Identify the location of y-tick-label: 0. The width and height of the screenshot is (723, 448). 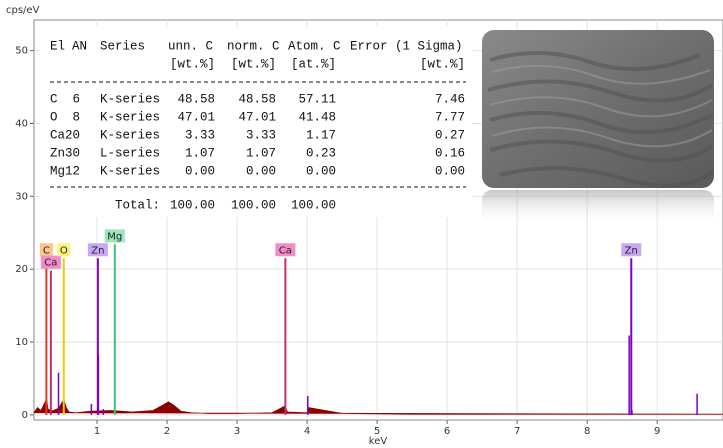
(25, 415).